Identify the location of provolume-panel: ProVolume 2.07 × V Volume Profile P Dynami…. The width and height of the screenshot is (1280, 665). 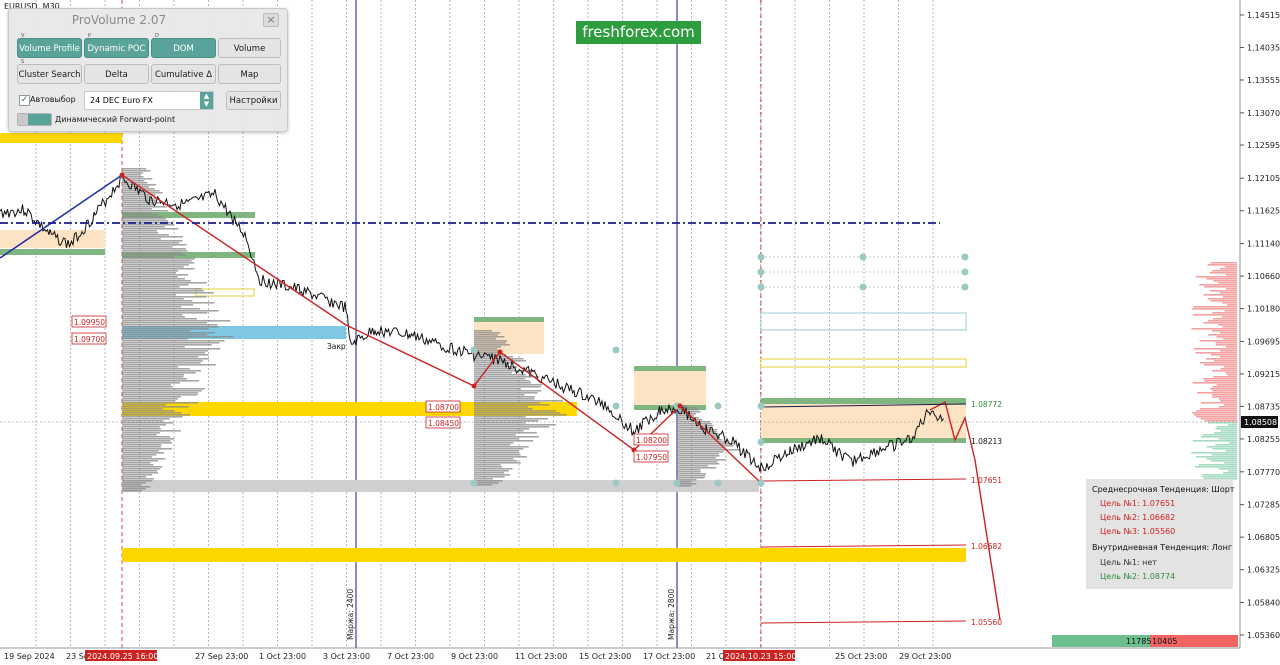
(148, 70).